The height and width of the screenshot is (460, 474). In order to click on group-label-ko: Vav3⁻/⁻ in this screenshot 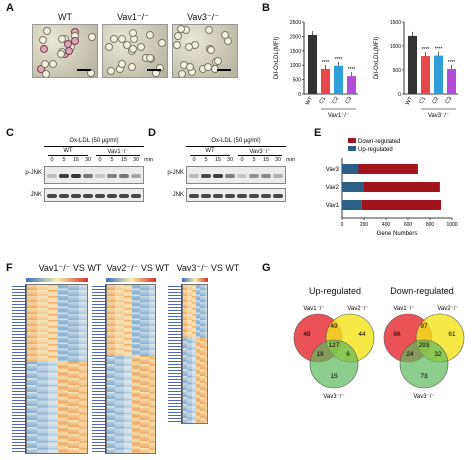, I will do `click(260, 152)`.